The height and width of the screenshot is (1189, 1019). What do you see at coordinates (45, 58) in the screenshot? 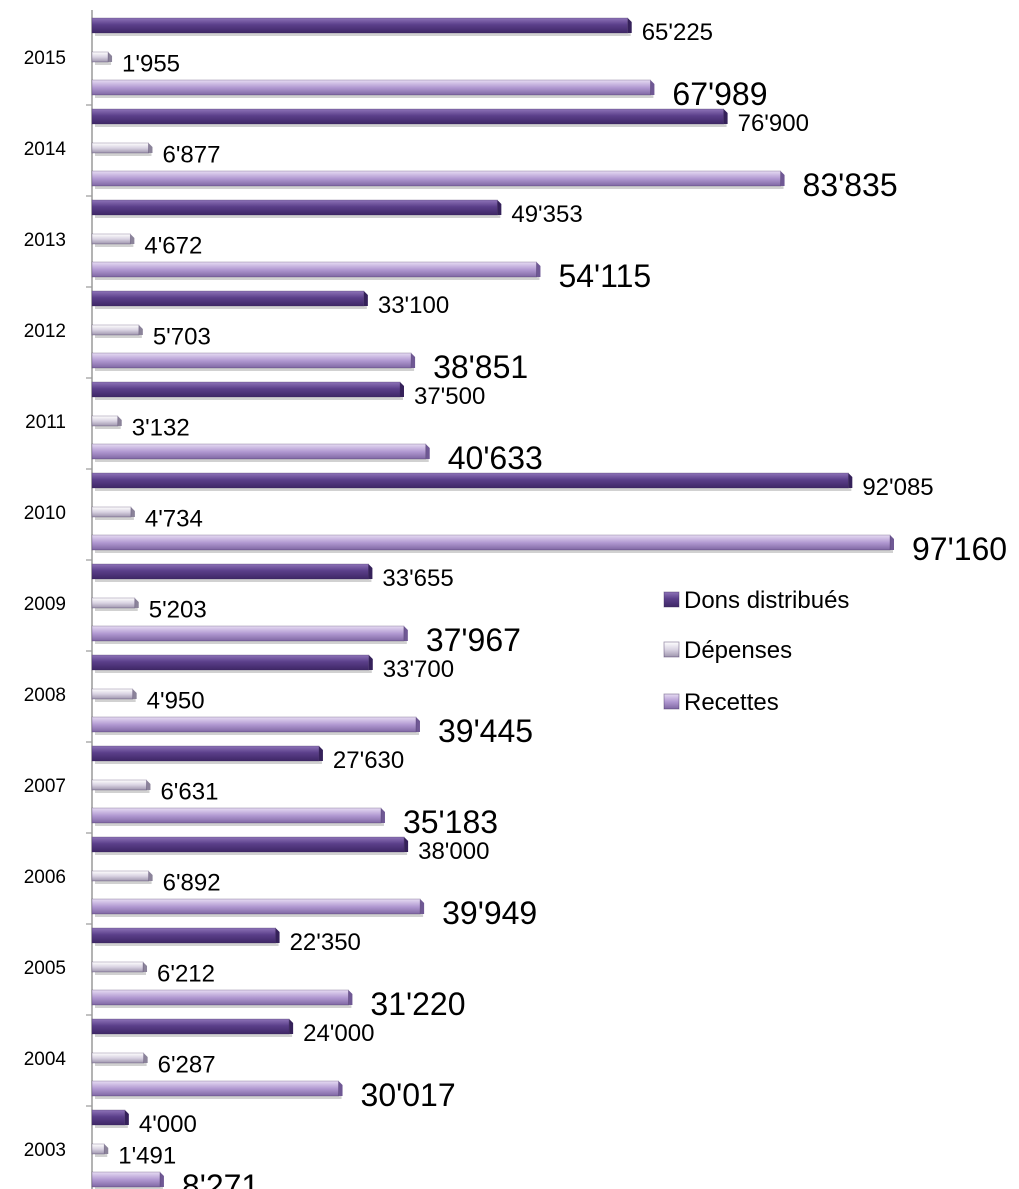
I see `category-label-2015: 2015` at bounding box center [45, 58].